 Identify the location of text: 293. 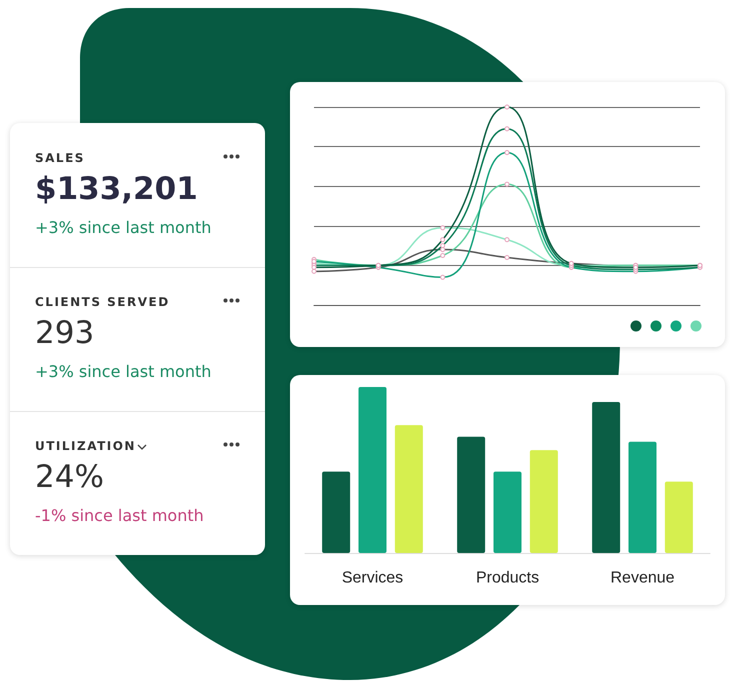
(64, 333).